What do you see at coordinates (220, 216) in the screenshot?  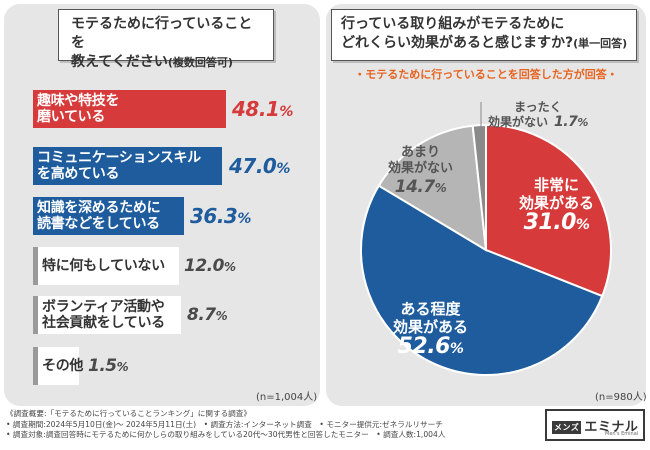 I see `bar-value-3: 36.3%` at bounding box center [220, 216].